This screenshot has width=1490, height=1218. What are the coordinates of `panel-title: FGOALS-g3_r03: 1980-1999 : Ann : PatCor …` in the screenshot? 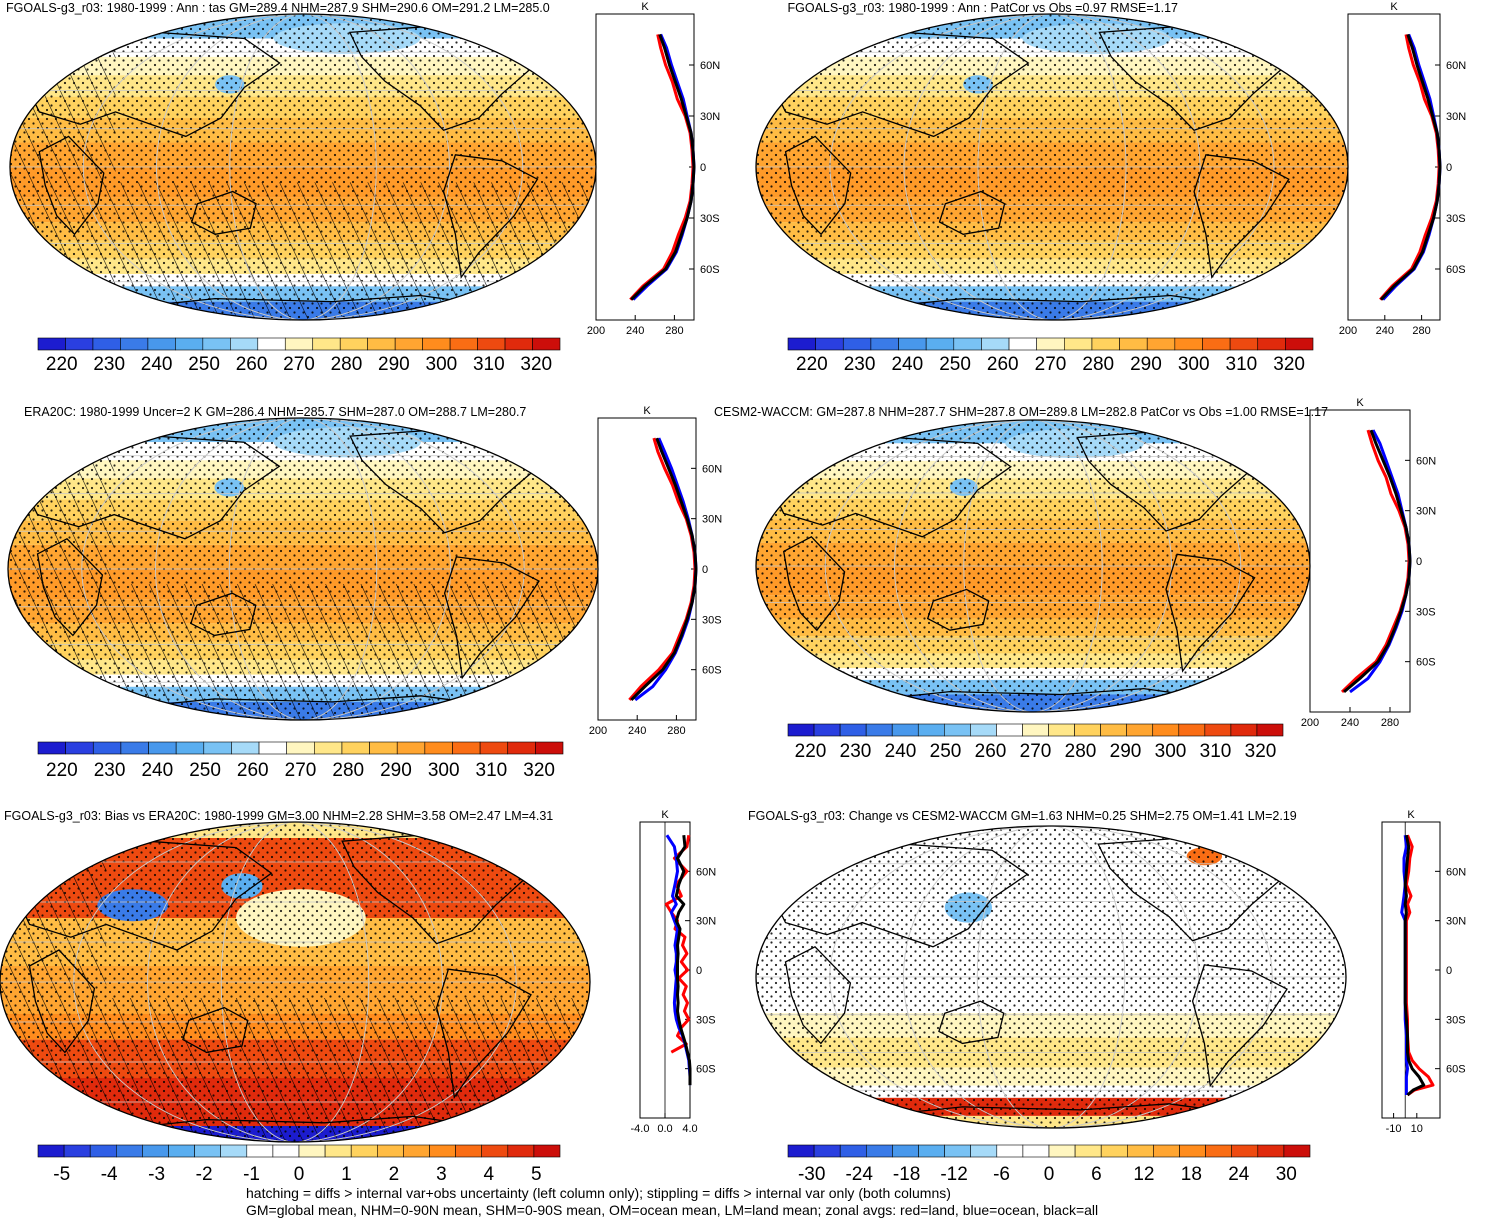 It's located at (983, 8).